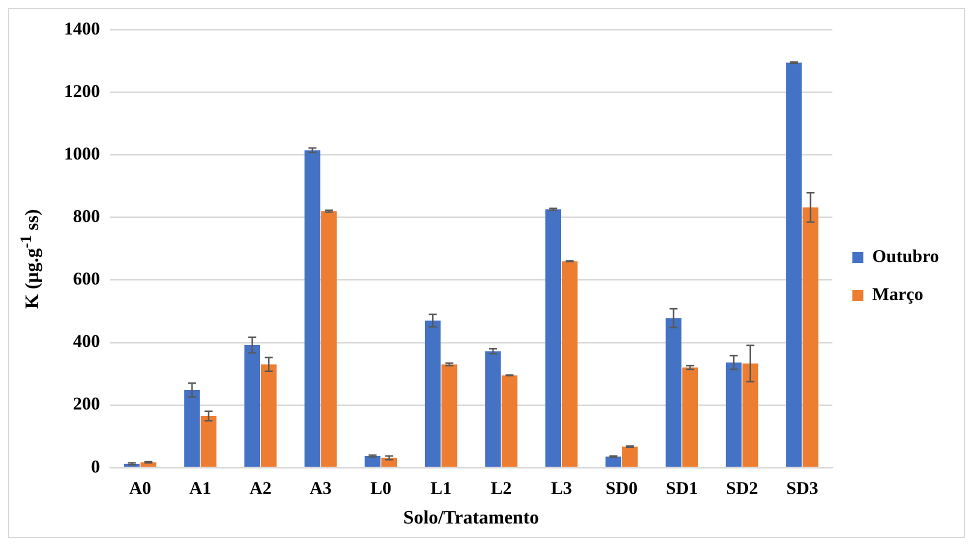 This screenshot has width=975, height=547. I want to click on x-tick-label: A3, so click(321, 488).